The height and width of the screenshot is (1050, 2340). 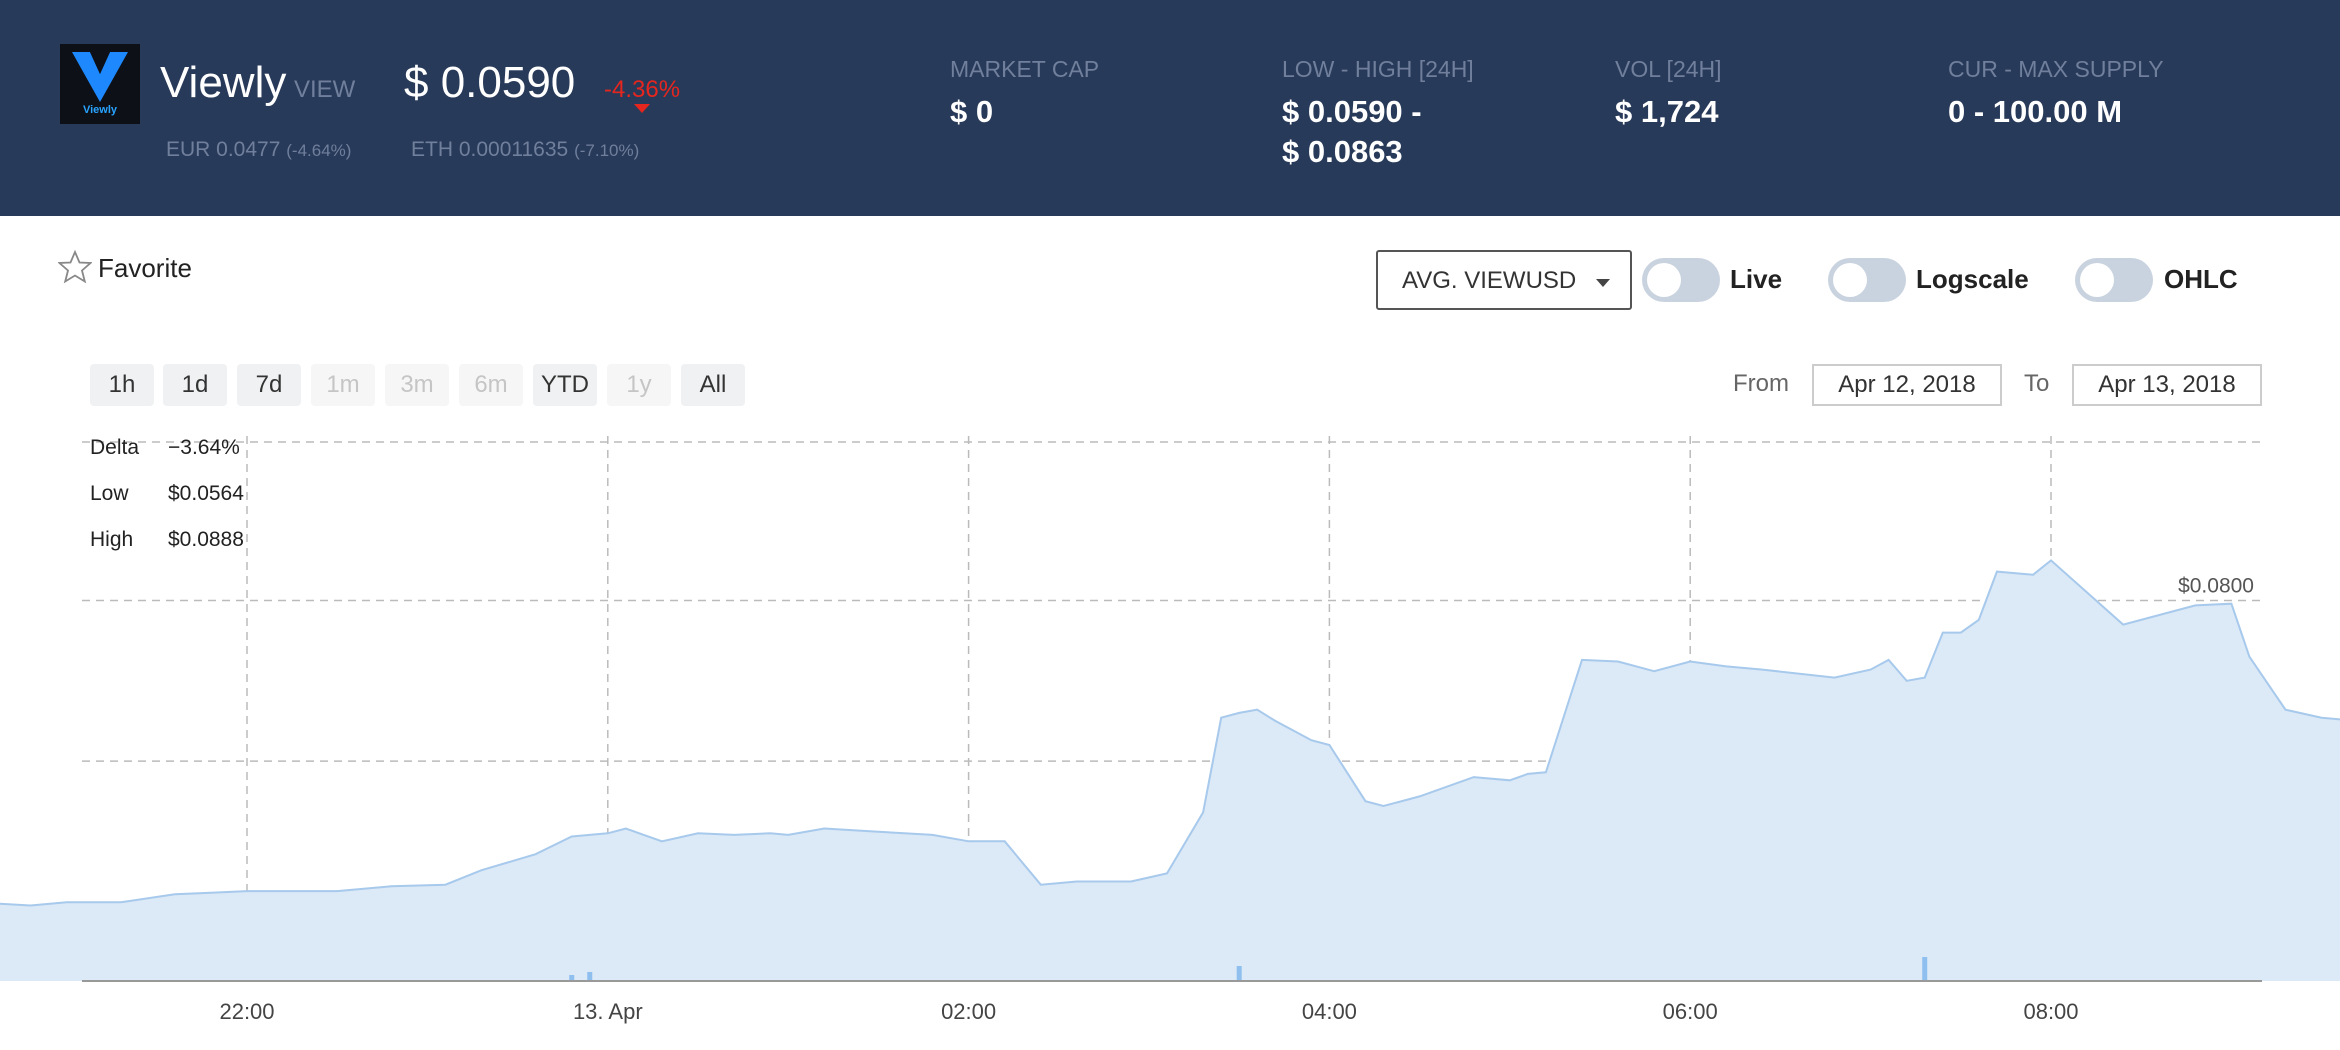 What do you see at coordinates (417, 385) in the screenshot?
I see `range-3m: 3m` at bounding box center [417, 385].